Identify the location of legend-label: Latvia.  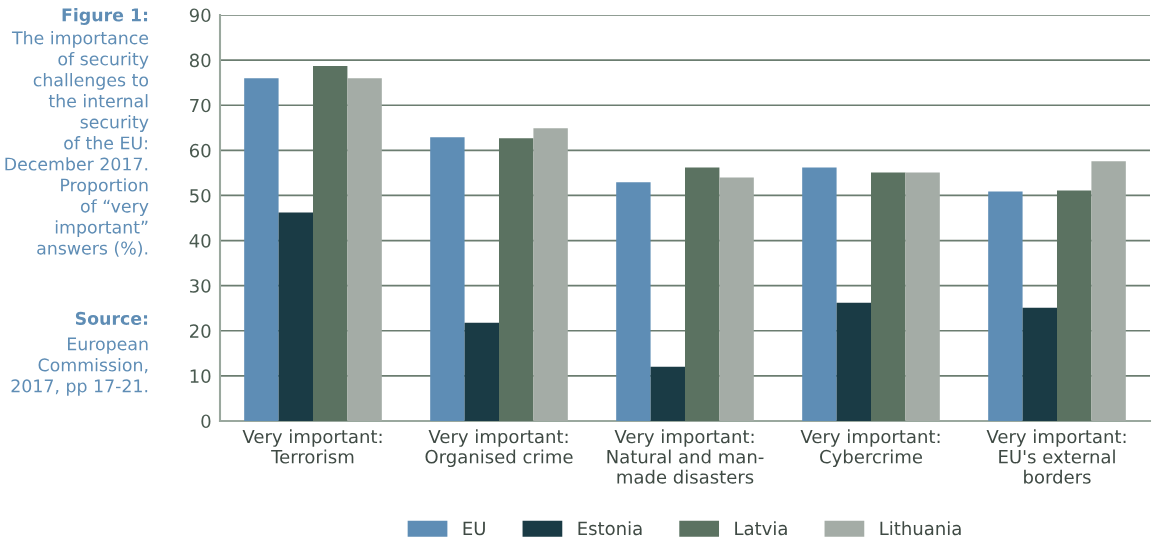
(761, 528).